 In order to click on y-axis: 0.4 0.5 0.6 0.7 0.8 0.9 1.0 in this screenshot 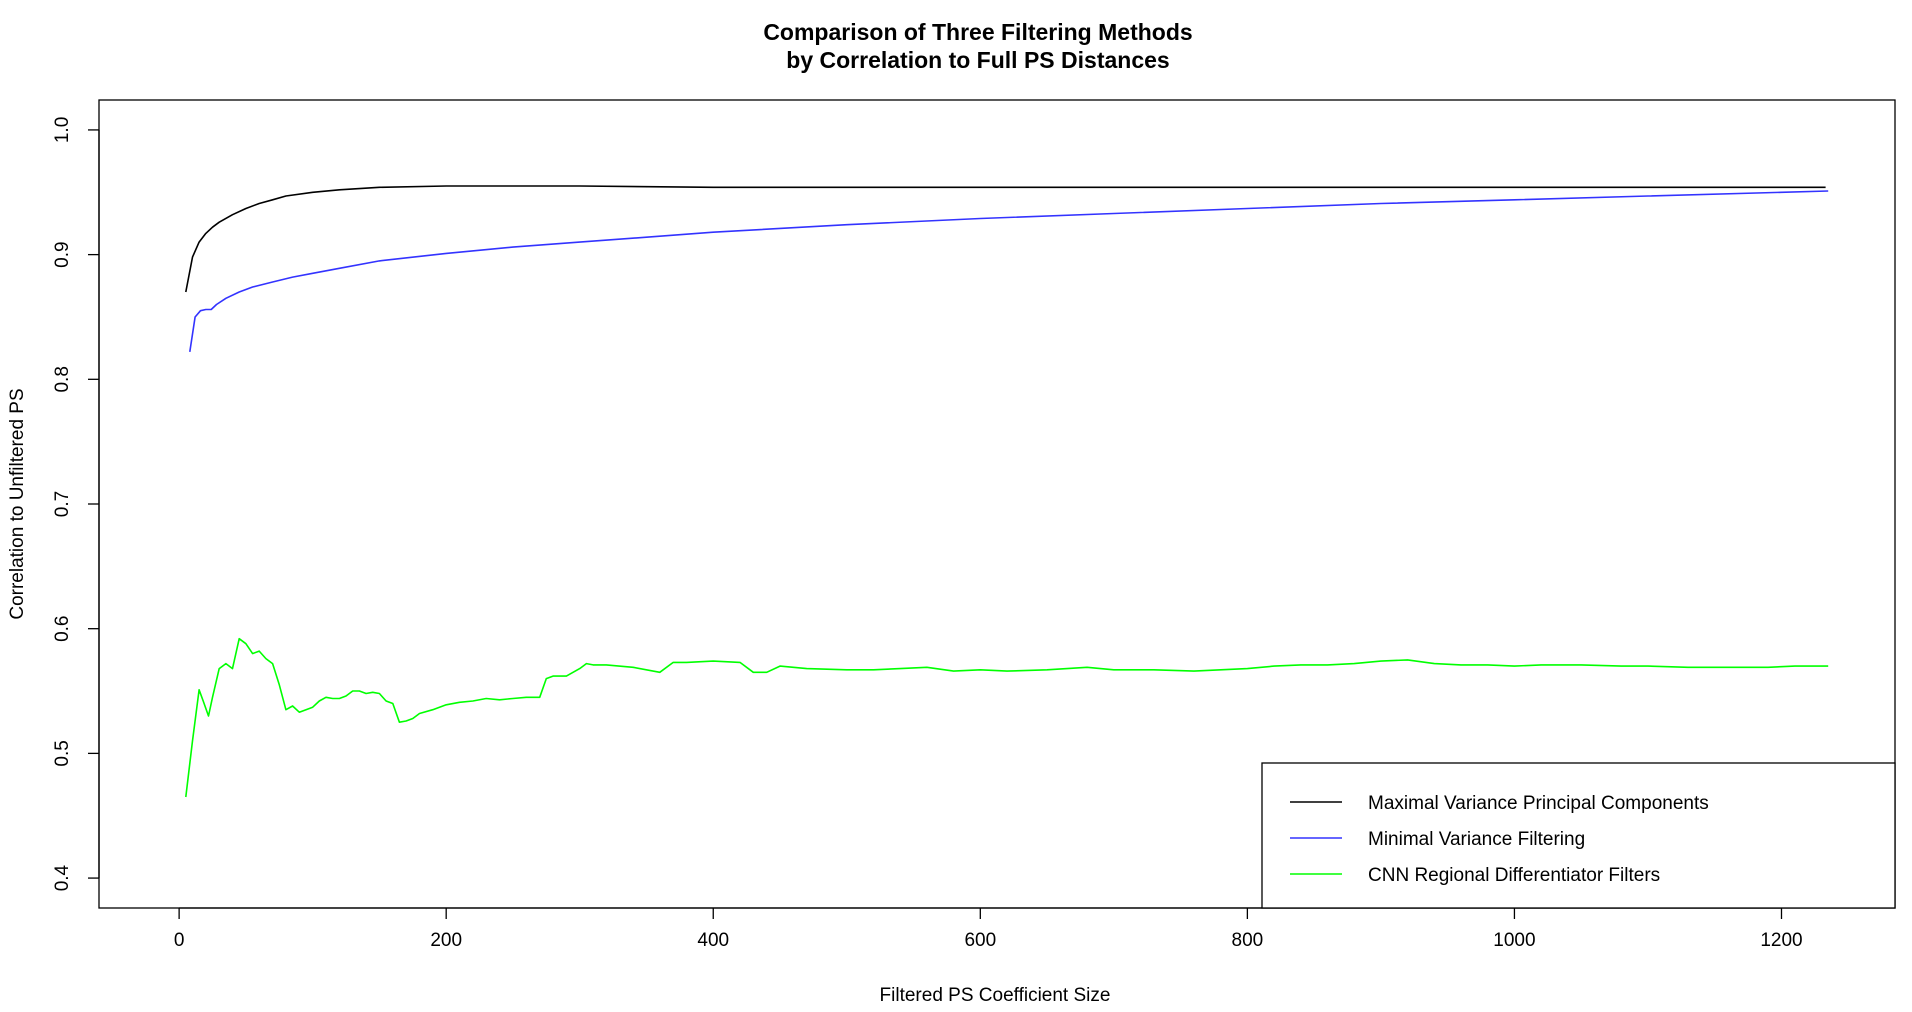, I will do `click(76, 504)`.